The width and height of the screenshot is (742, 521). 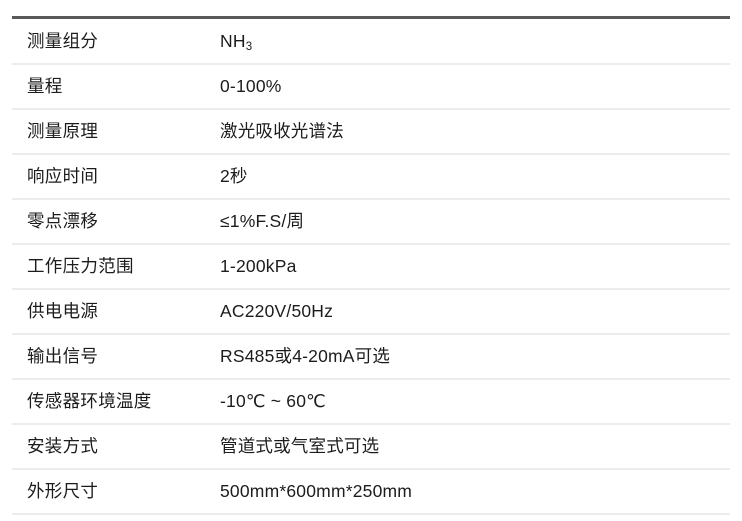 What do you see at coordinates (475, 132) in the screenshot?
I see `spec-value: 激光吸收光谱法` at bounding box center [475, 132].